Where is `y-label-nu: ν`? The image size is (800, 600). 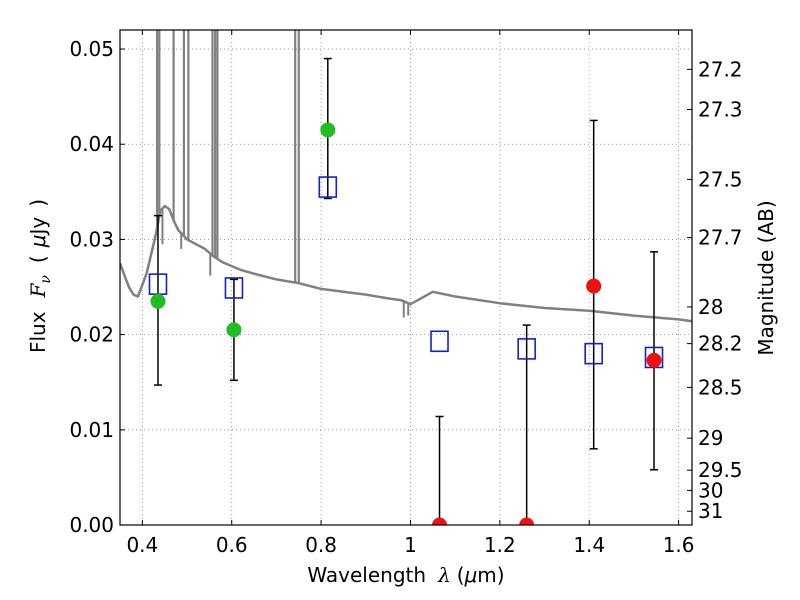
y-label-nu: ν is located at coordinates (46, 279).